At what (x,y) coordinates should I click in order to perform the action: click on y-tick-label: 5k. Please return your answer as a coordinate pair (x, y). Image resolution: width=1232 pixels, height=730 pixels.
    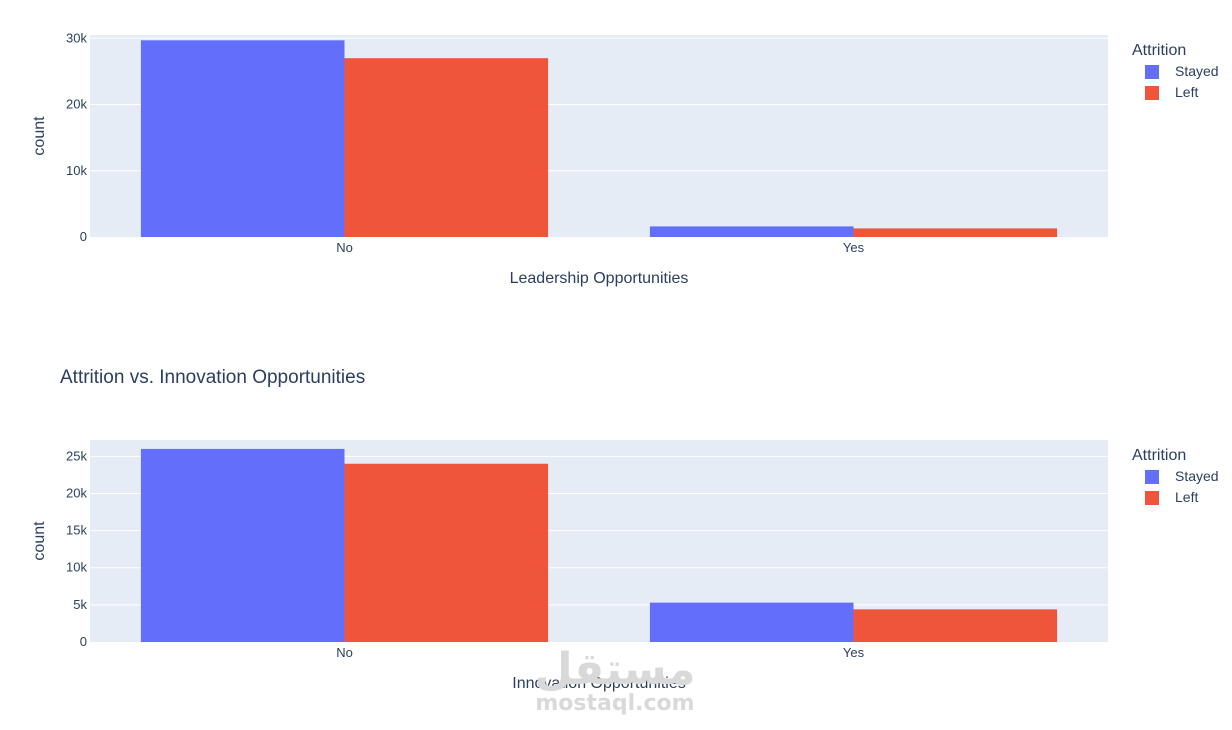
    Looking at the image, I should click on (80, 604).